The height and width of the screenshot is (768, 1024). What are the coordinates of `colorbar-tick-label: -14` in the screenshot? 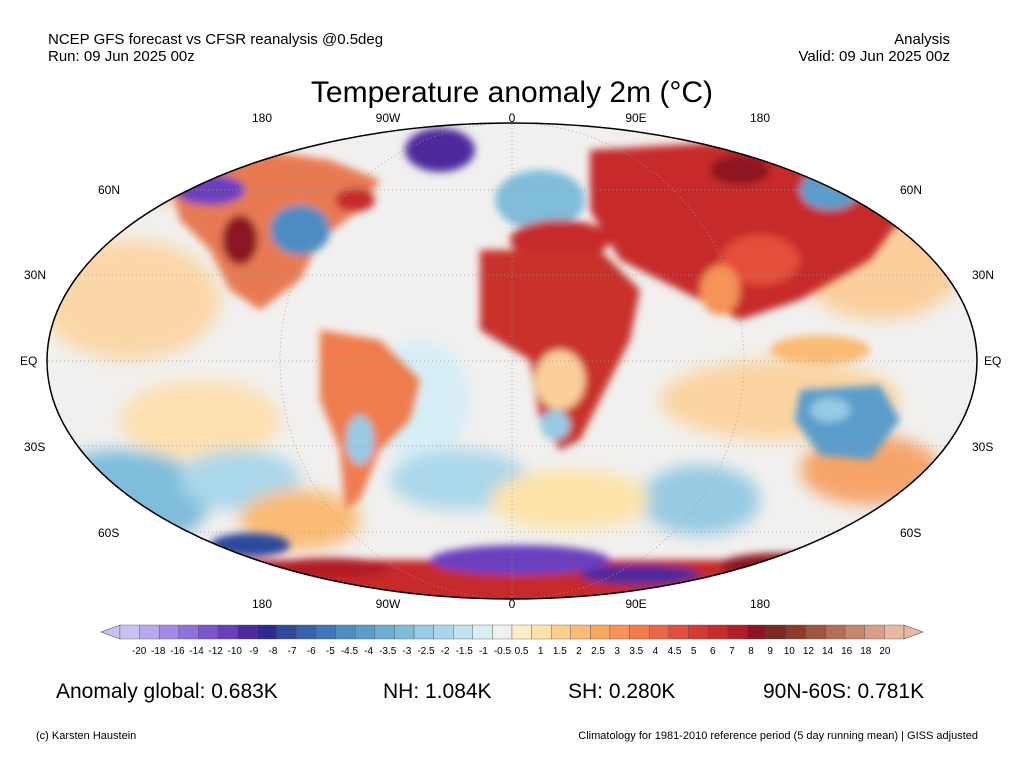 It's located at (196, 651).